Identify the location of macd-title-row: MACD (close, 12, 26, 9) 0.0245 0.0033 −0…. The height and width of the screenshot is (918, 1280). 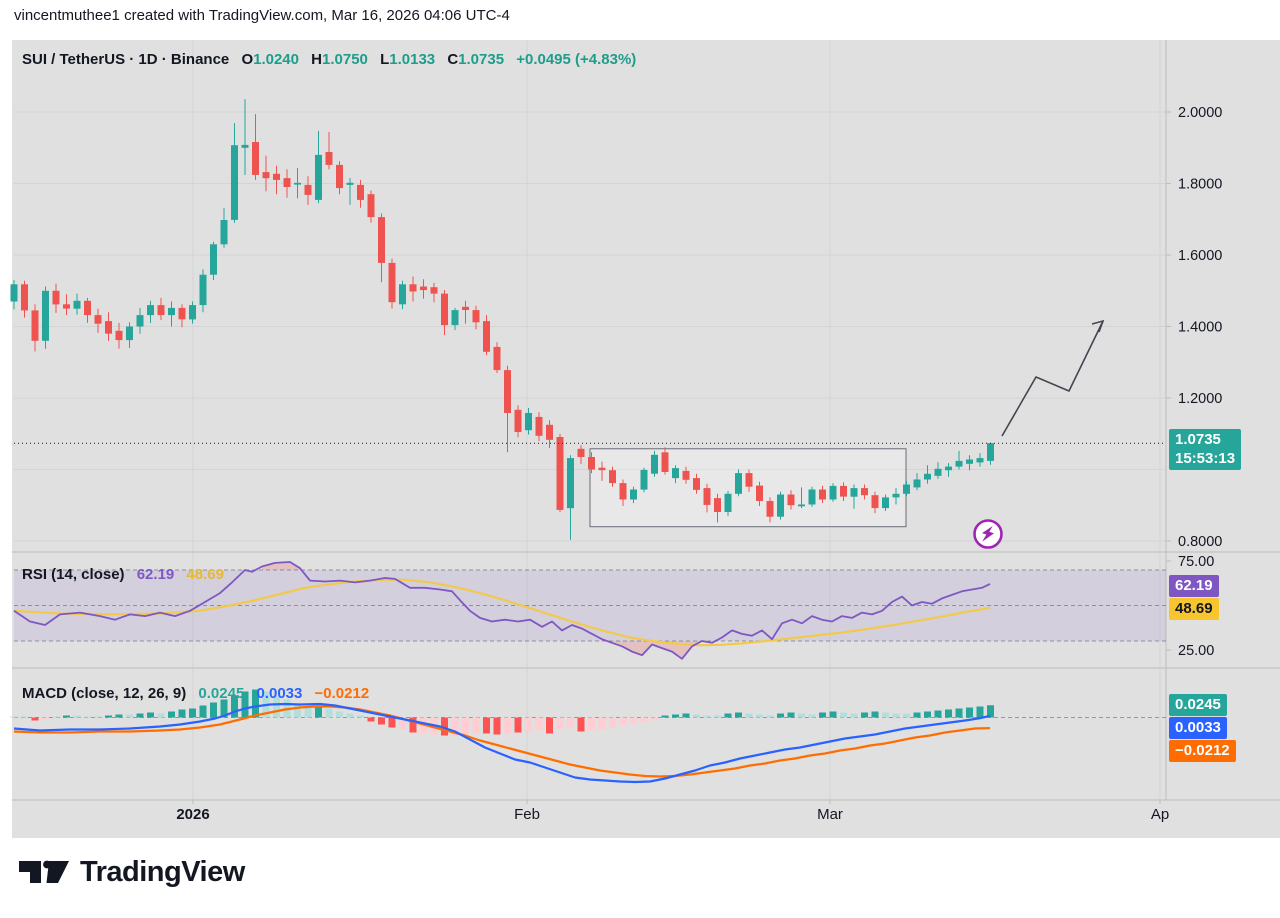
(195, 693).